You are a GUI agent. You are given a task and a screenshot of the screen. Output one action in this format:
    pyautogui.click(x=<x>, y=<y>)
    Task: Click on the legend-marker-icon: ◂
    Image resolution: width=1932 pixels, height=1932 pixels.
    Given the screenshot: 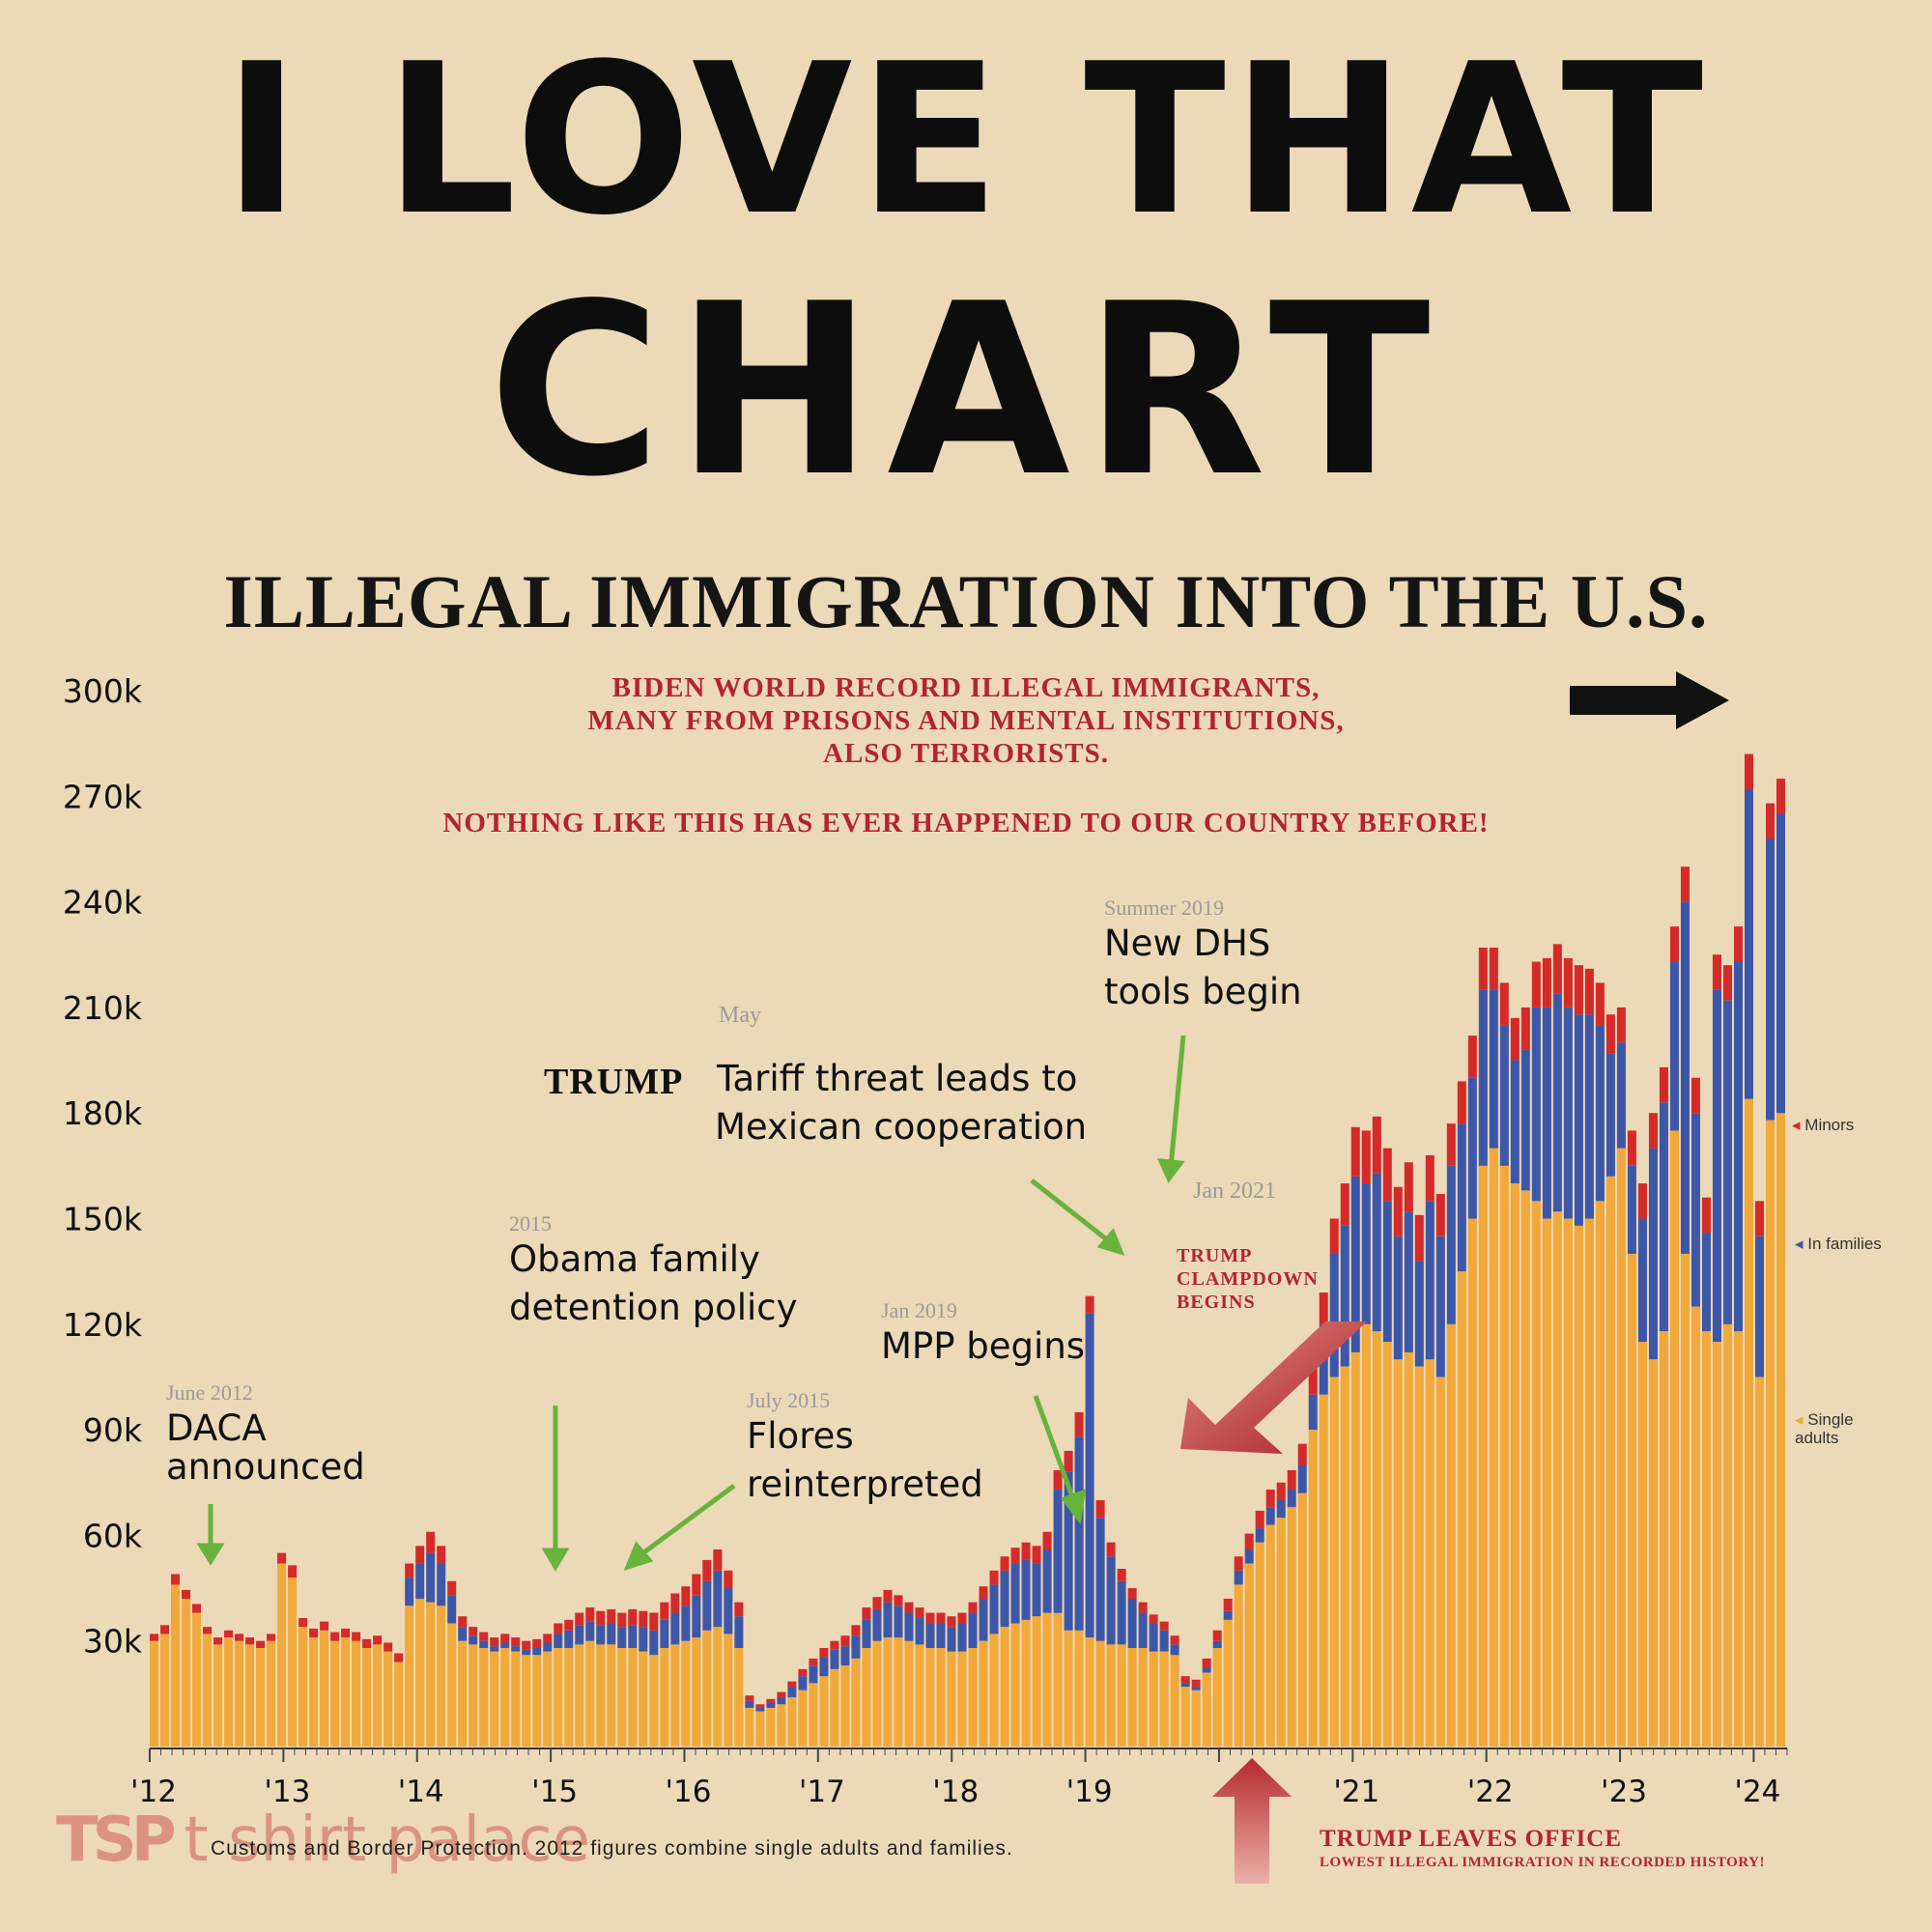 What is the action you would take?
    pyautogui.click(x=1796, y=1125)
    